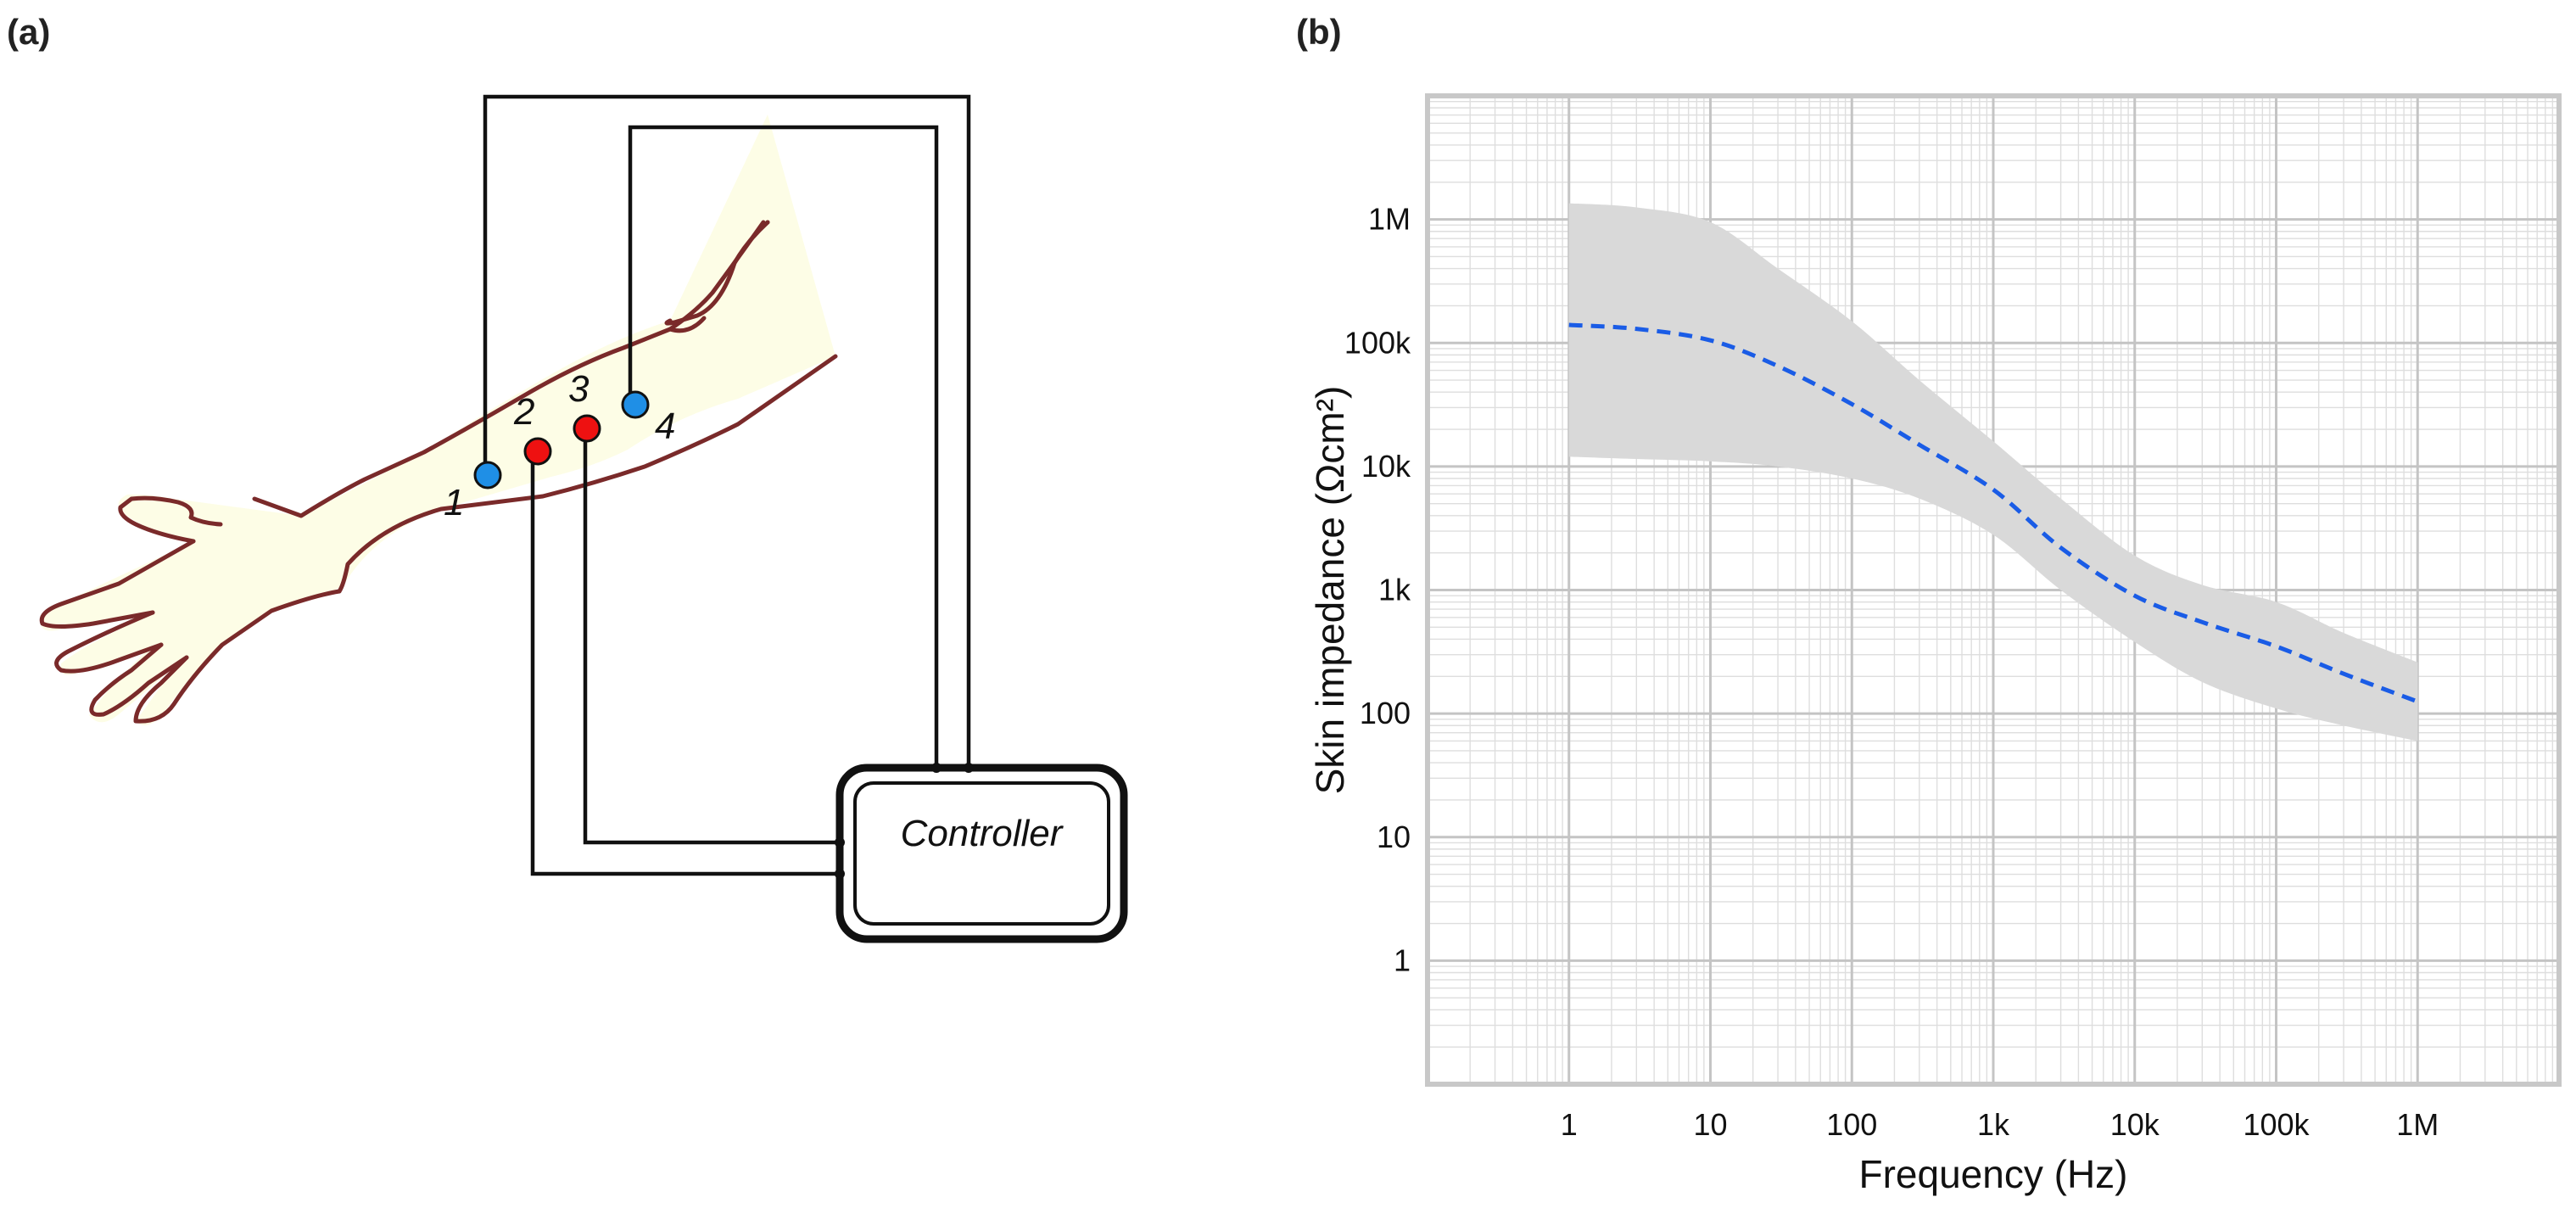 The height and width of the screenshot is (1214, 2576). What do you see at coordinates (1710, 1124) in the screenshot?
I see `x-tick-label: 10` at bounding box center [1710, 1124].